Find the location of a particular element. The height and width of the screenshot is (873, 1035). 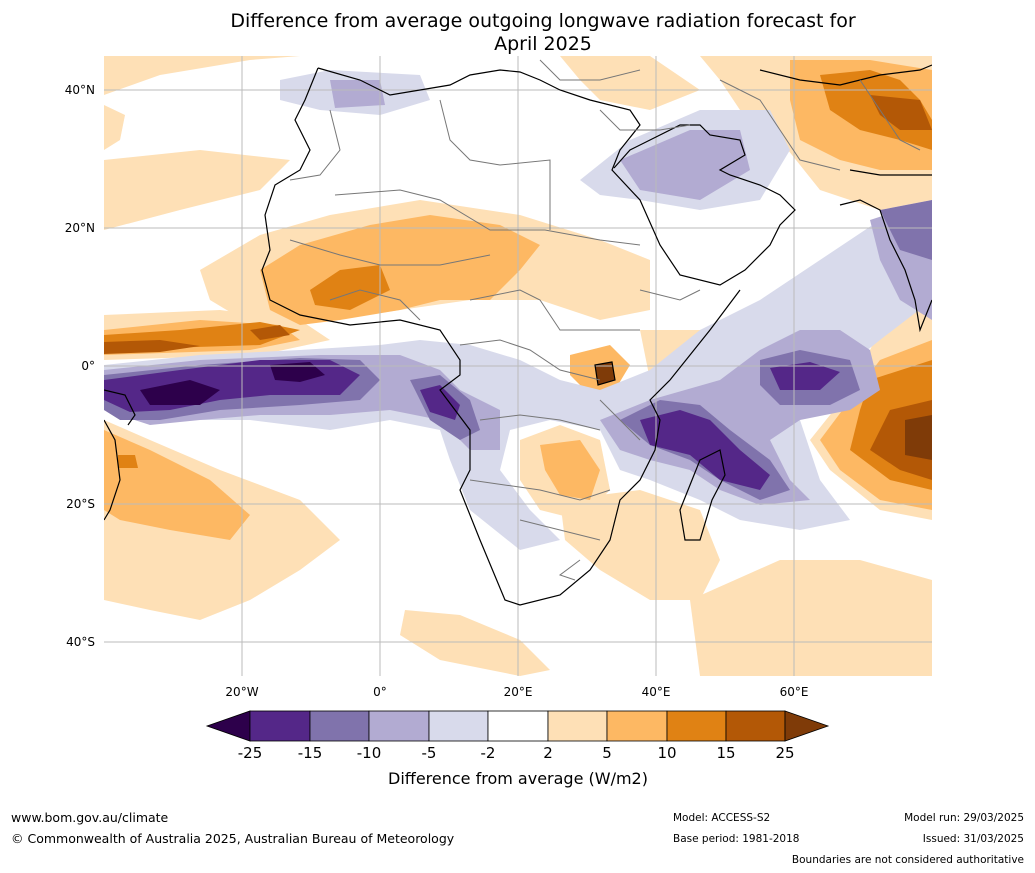

lon-label-0: 0° is located at coordinates (380, 692).